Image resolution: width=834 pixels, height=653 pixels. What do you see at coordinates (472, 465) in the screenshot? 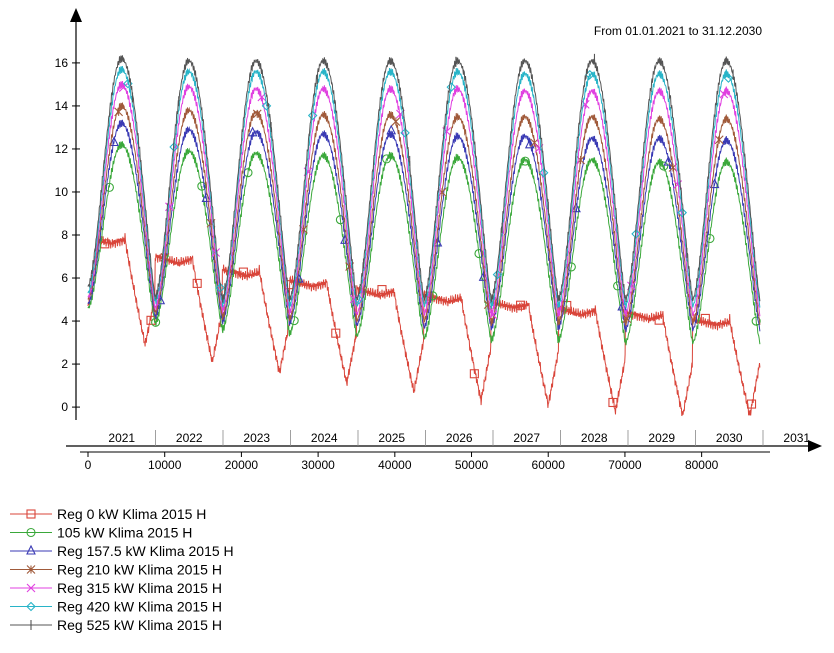
I see `x-tick-label: 50000` at bounding box center [472, 465].